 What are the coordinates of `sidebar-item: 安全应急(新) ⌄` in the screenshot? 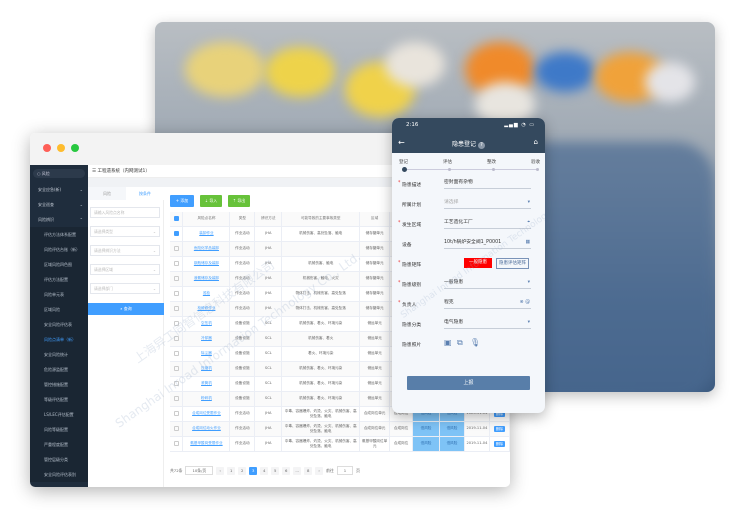 It's located at (59, 189).